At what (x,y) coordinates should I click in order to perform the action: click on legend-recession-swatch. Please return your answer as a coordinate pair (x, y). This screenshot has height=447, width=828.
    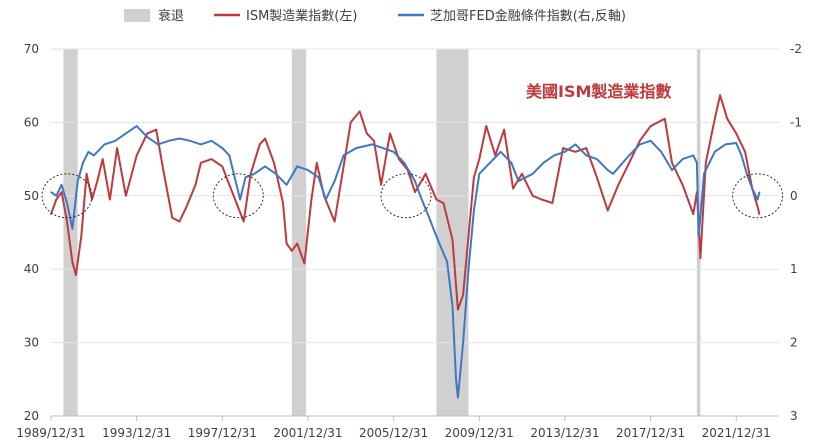
    Looking at the image, I should click on (137, 15).